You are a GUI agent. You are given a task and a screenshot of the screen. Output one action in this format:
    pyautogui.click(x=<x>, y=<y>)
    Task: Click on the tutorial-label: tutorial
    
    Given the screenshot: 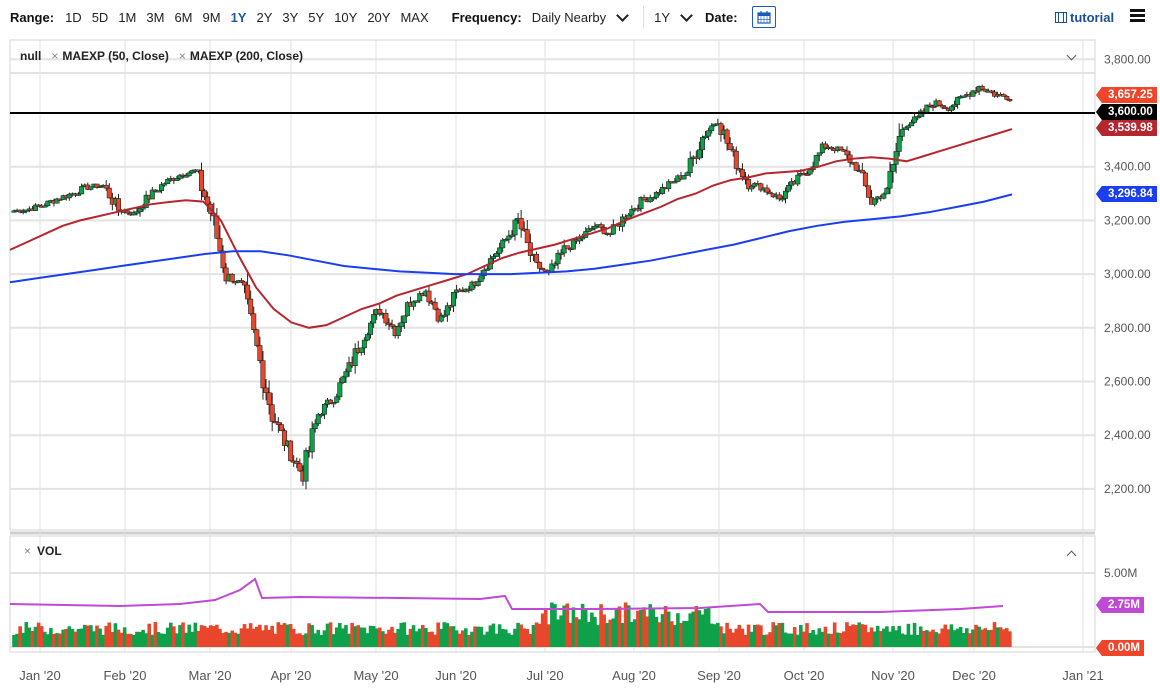 What is the action you would take?
    pyautogui.click(x=1092, y=17)
    